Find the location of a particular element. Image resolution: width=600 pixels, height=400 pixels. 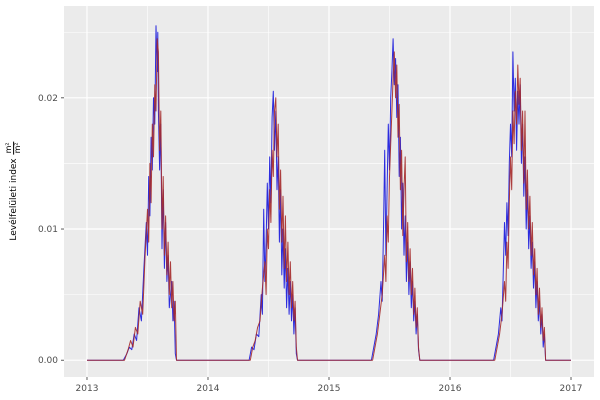

y-axis-title-text: Levélfelületi index is located at coordinates (14, 199).